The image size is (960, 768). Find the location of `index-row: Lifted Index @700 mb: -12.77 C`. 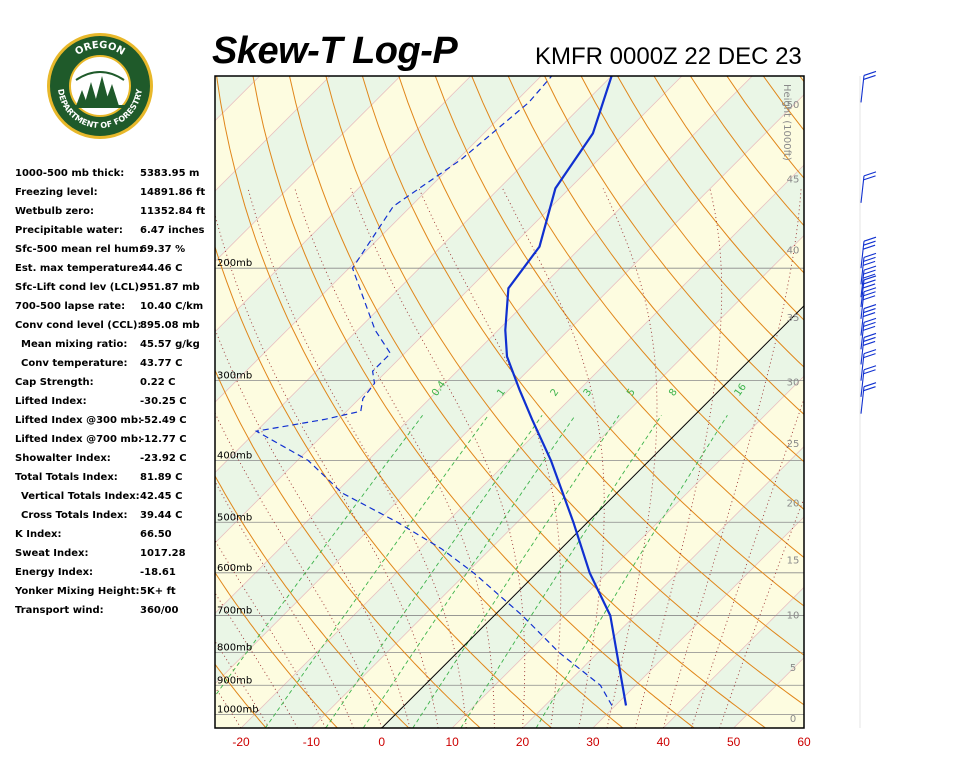

index-row: Lifted Index @700 mb: -12.77 C is located at coordinates (115, 443).